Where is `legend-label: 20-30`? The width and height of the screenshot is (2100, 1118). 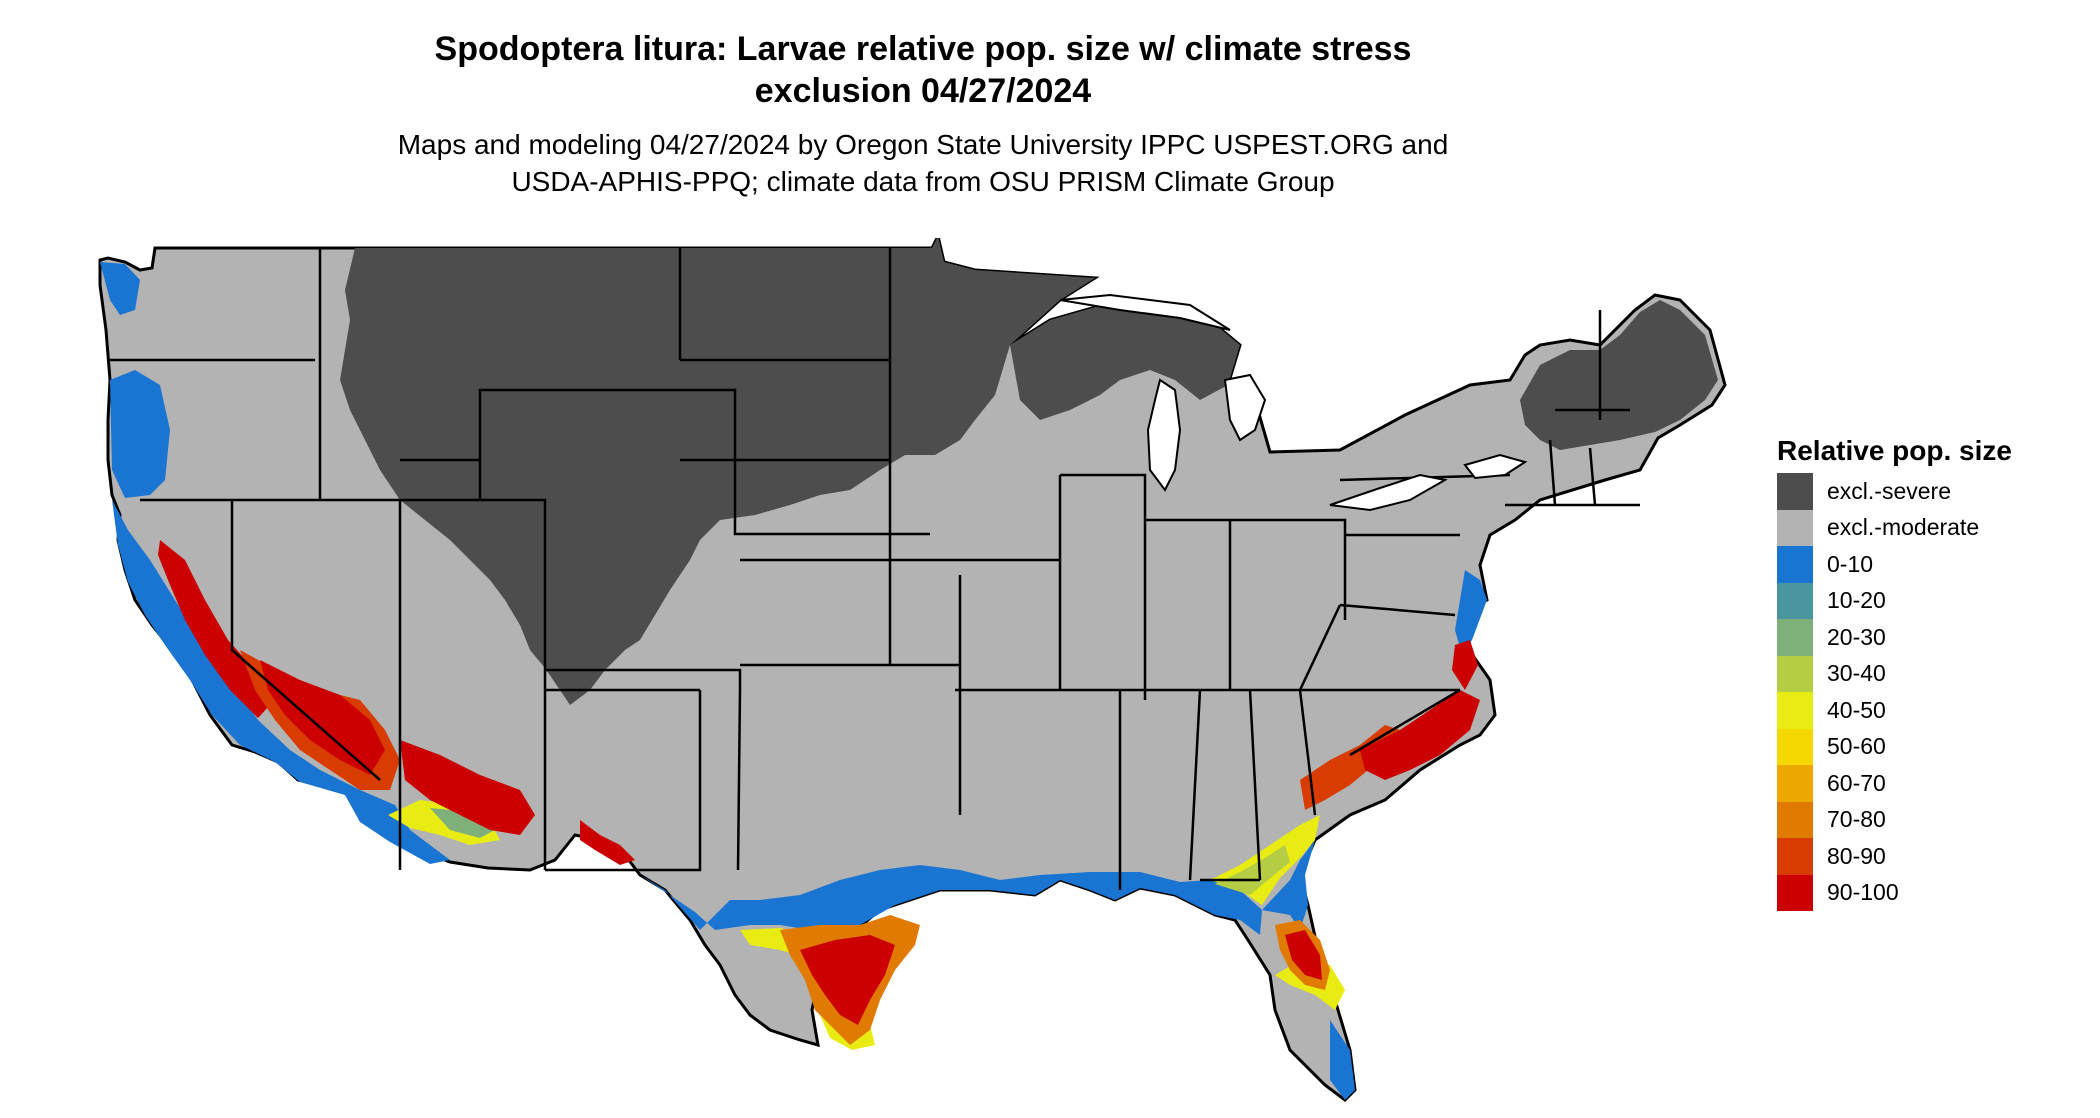
legend-label: 20-30 is located at coordinates (1856, 636).